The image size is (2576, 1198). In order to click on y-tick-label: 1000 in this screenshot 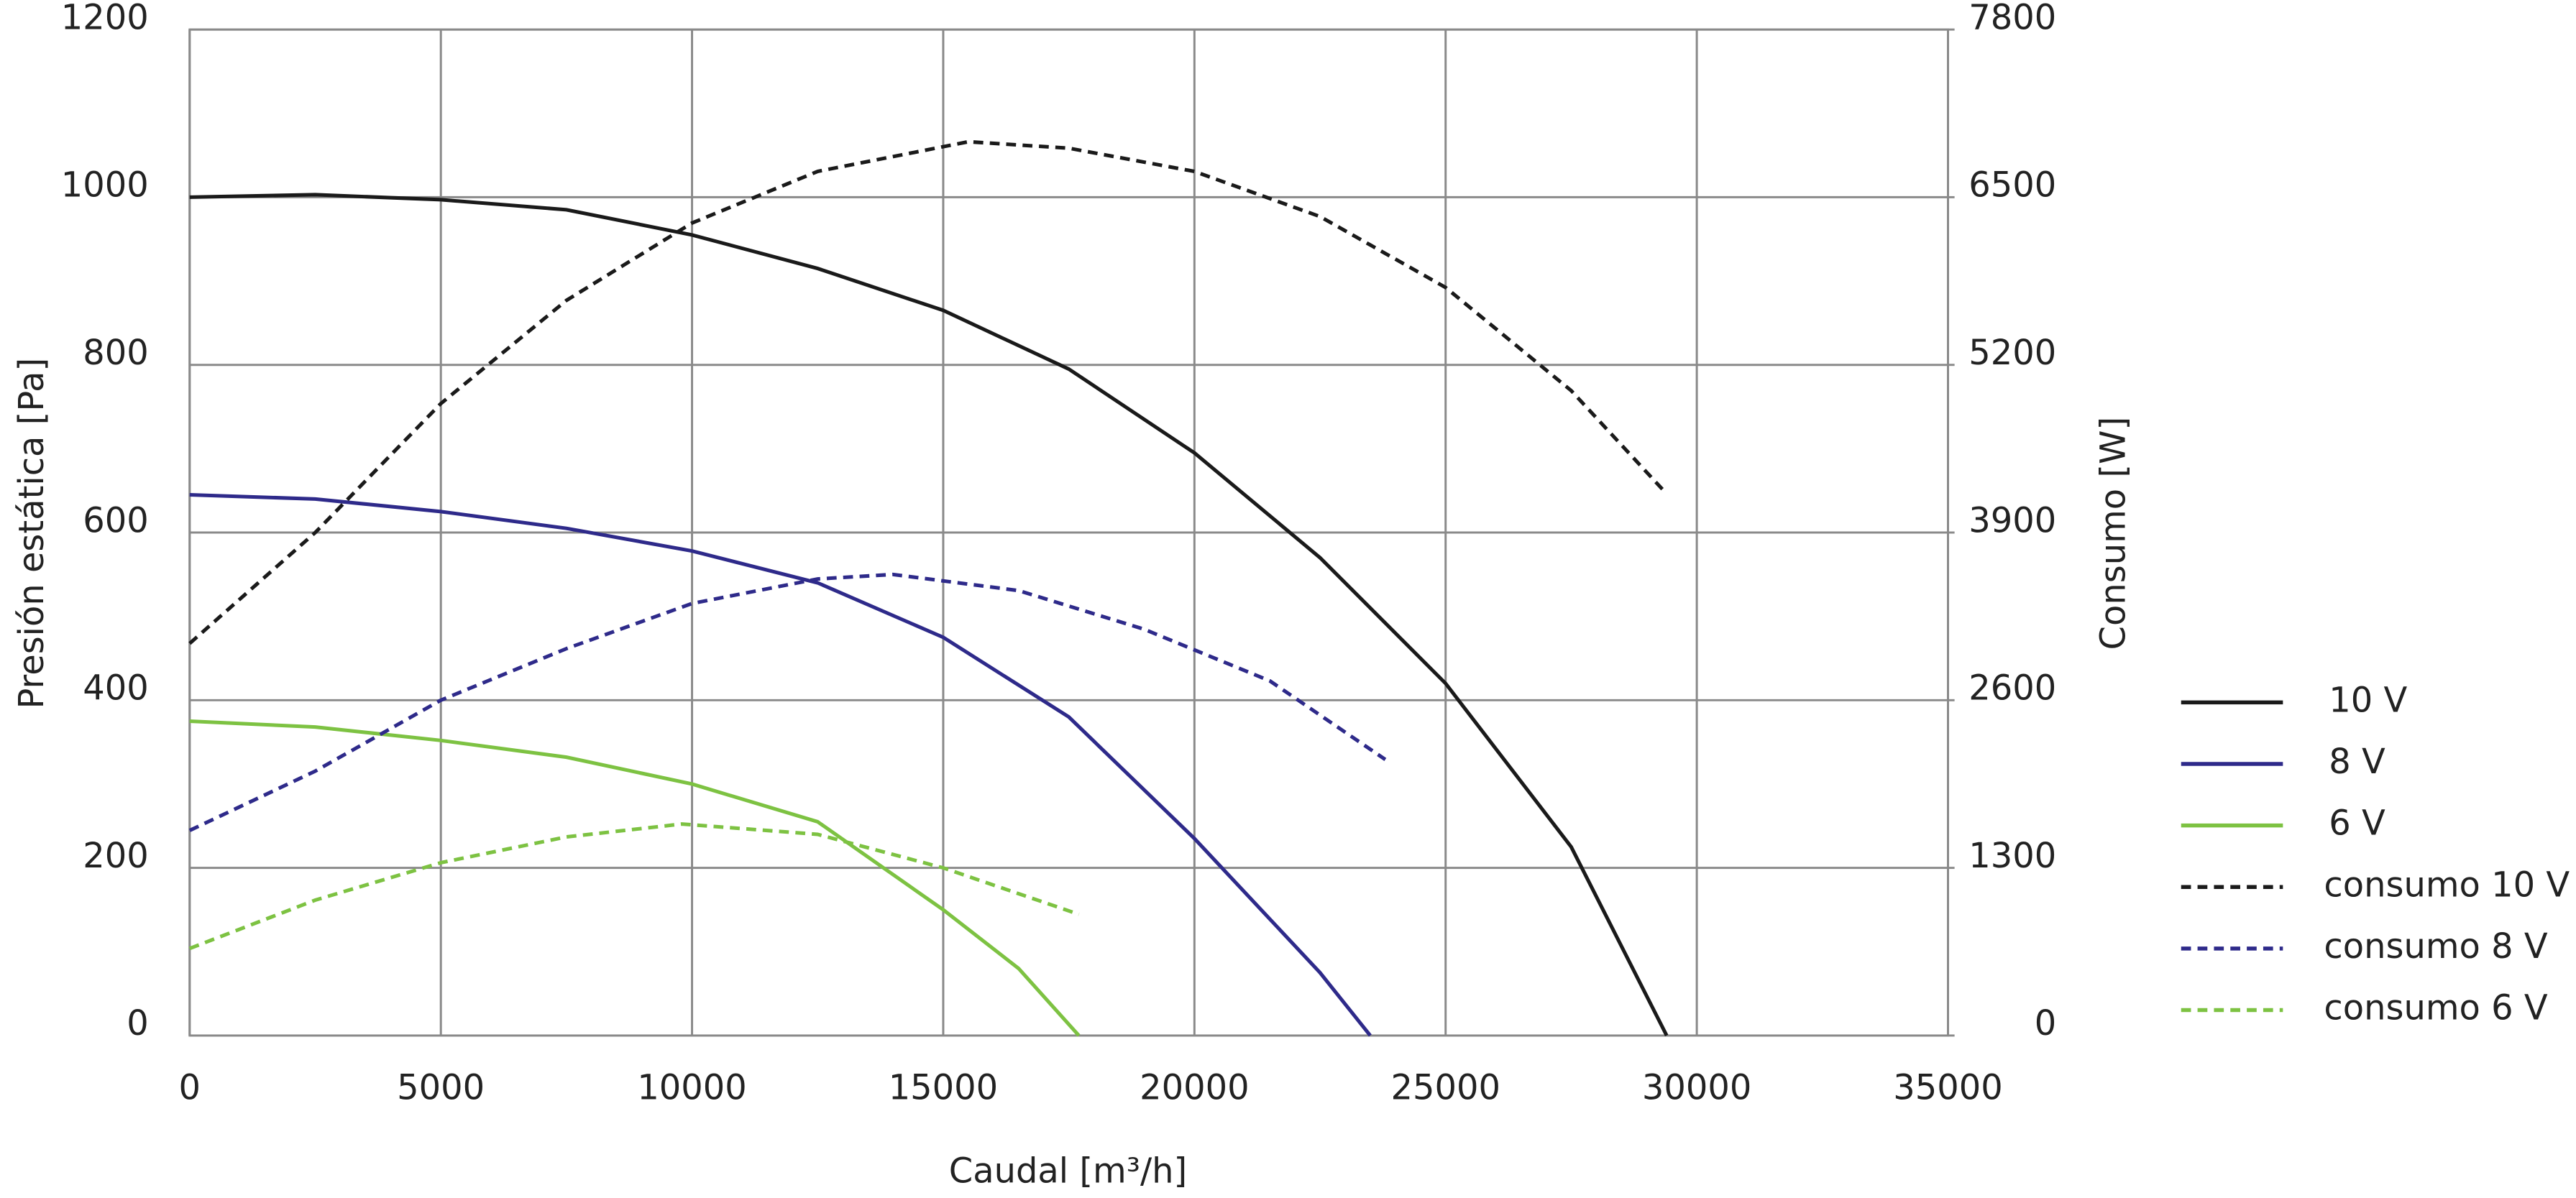, I will do `click(105, 185)`.